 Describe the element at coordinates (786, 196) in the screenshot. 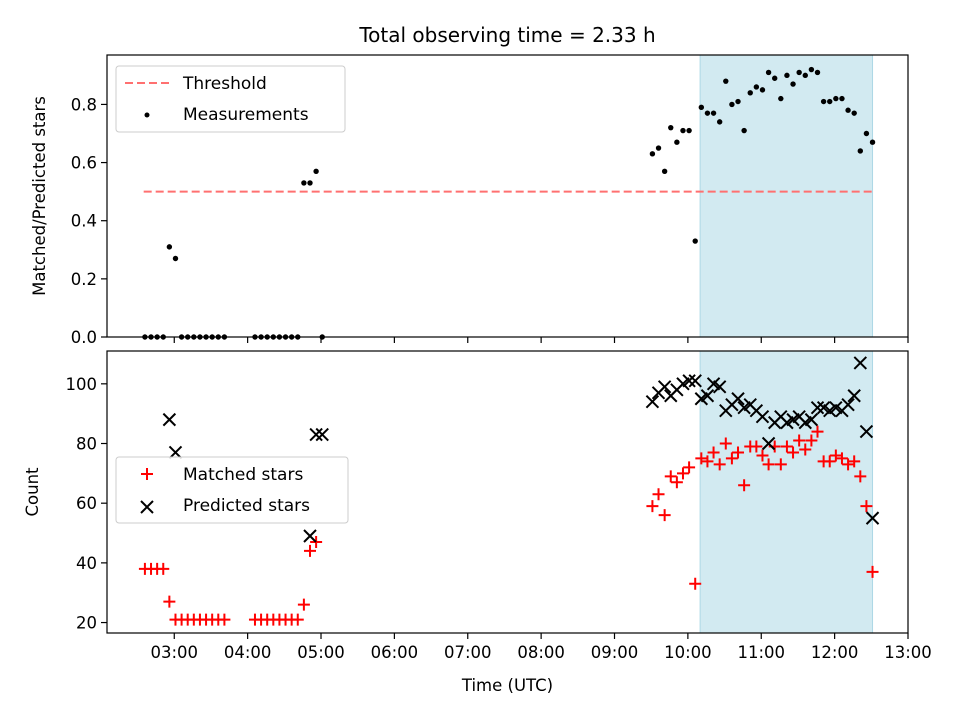

I see `top-highlight-span` at that location.